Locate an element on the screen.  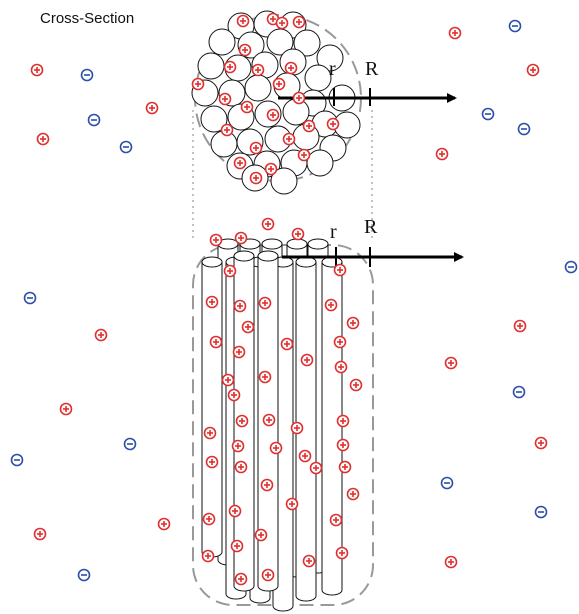
label-r-bottom: r is located at coordinates (333, 232).